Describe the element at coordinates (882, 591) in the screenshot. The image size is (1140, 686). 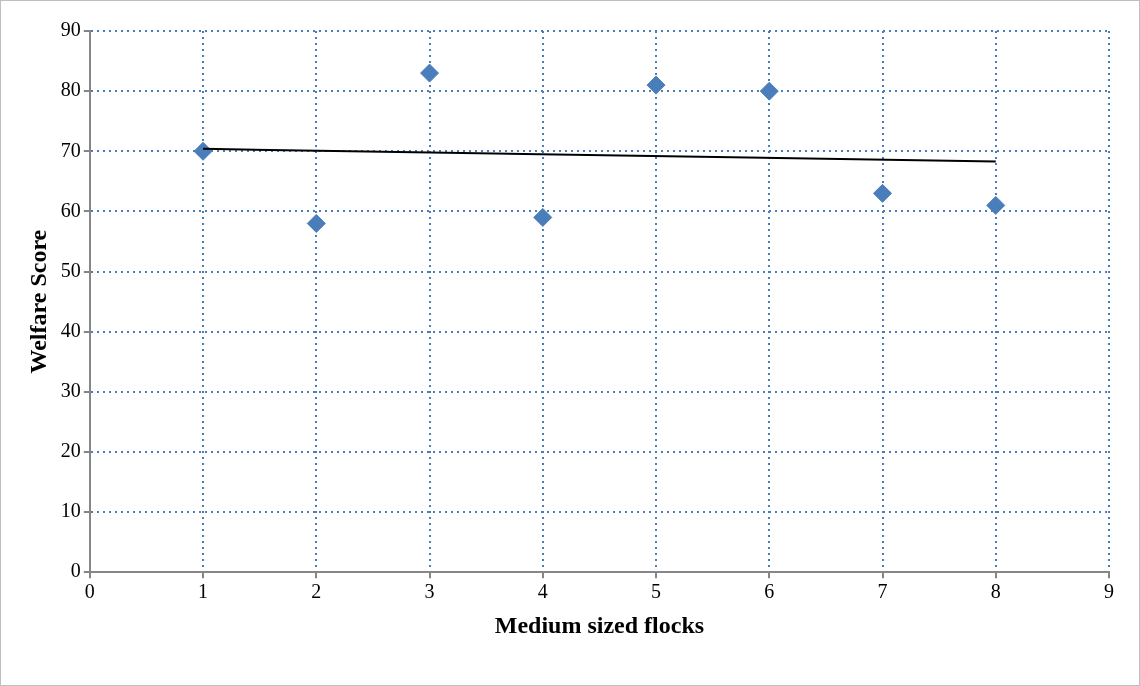
I see `x-tick-label: 7` at that location.